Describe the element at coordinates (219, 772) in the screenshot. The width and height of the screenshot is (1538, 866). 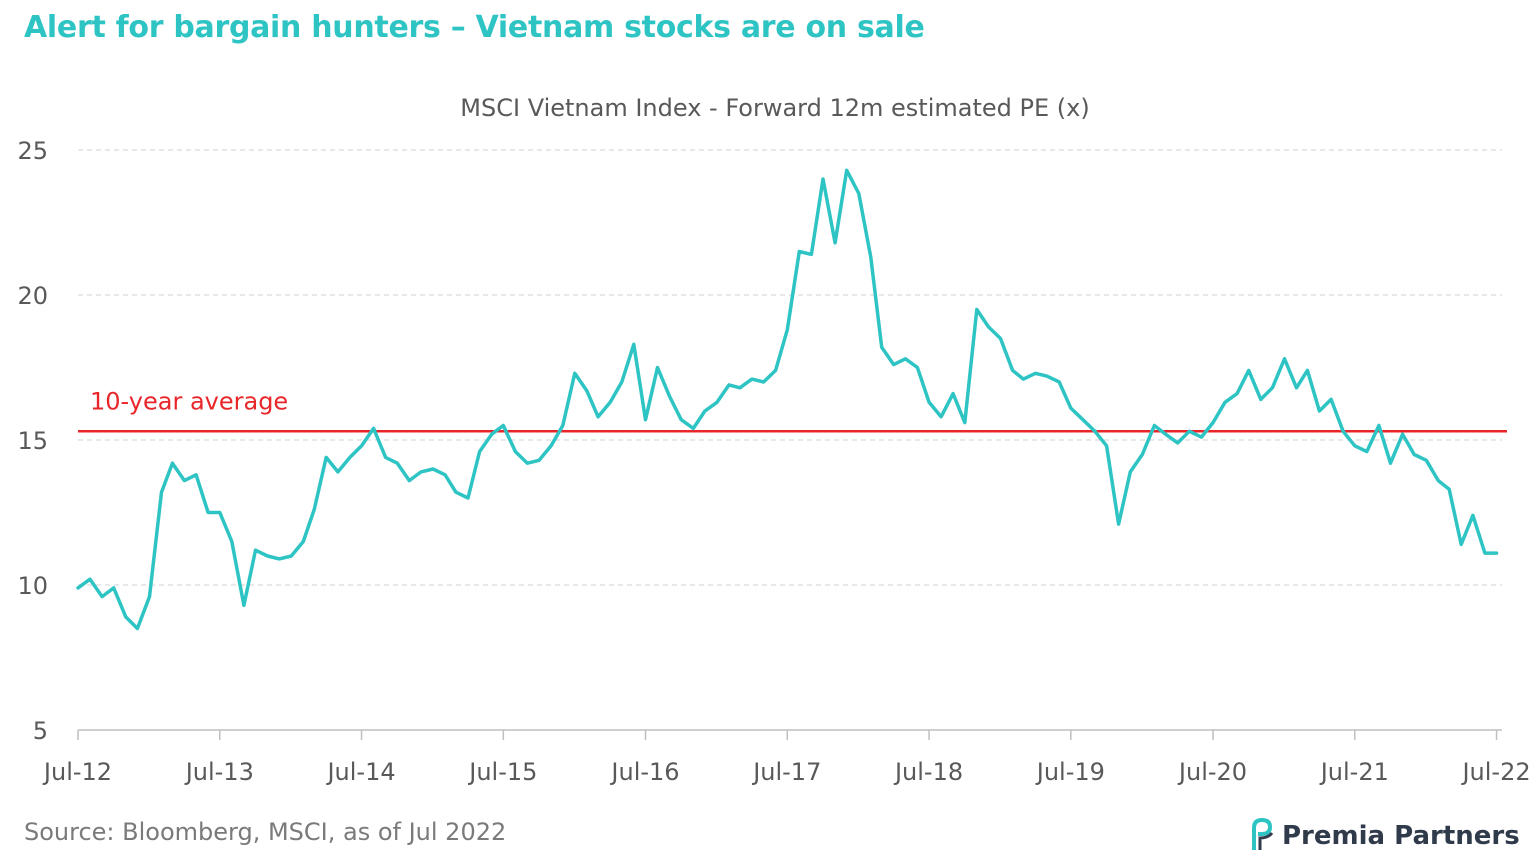
I see `x-tick-label: Jul-13` at that location.